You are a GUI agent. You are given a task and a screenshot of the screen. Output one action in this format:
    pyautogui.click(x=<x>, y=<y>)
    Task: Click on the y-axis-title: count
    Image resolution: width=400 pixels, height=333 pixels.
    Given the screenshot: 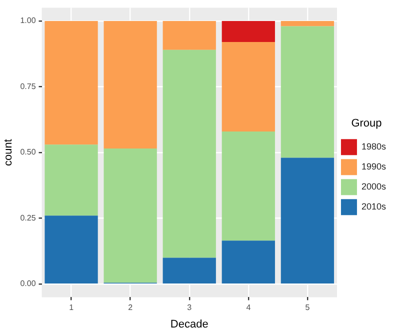 What is the action you would take?
    pyautogui.click(x=8, y=152)
    